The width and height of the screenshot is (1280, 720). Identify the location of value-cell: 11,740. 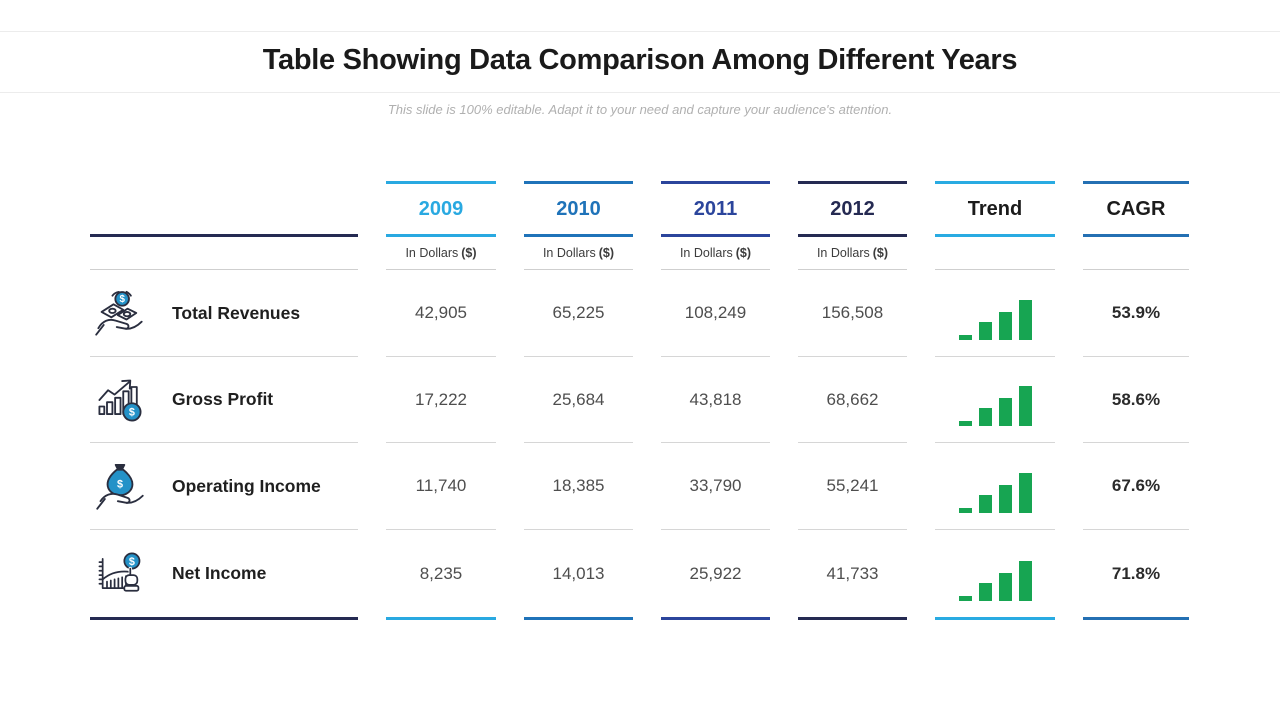
(441, 486).